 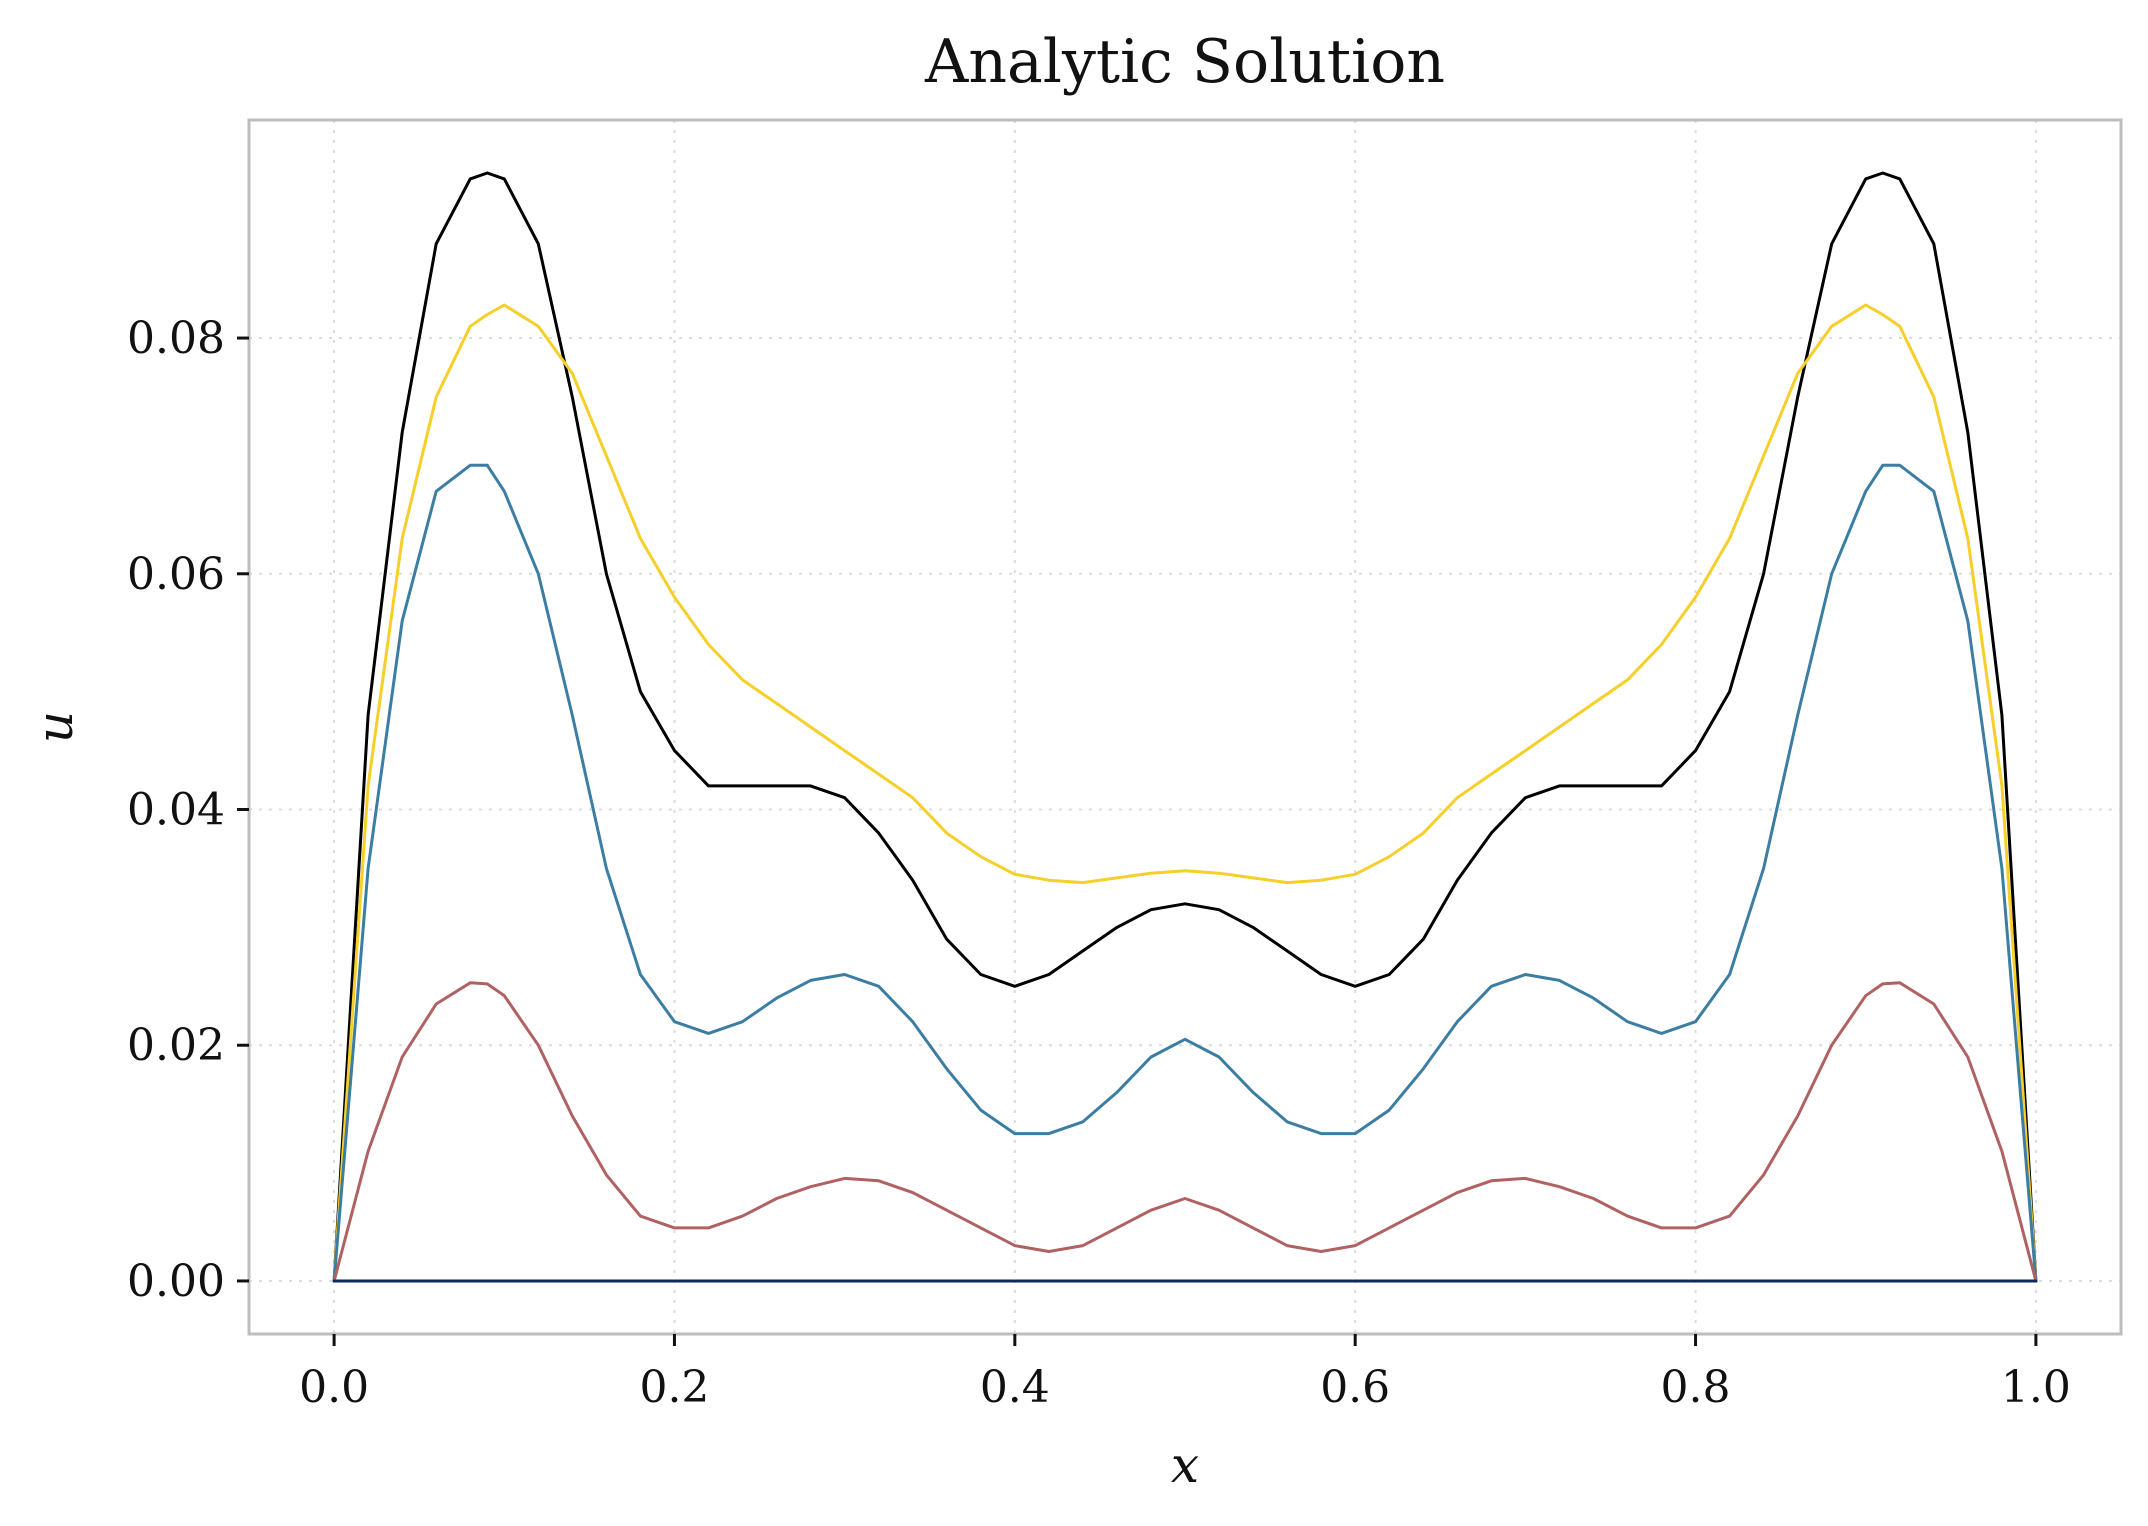 I want to click on y-tick-label: 0.08, so click(x=176, y=338).